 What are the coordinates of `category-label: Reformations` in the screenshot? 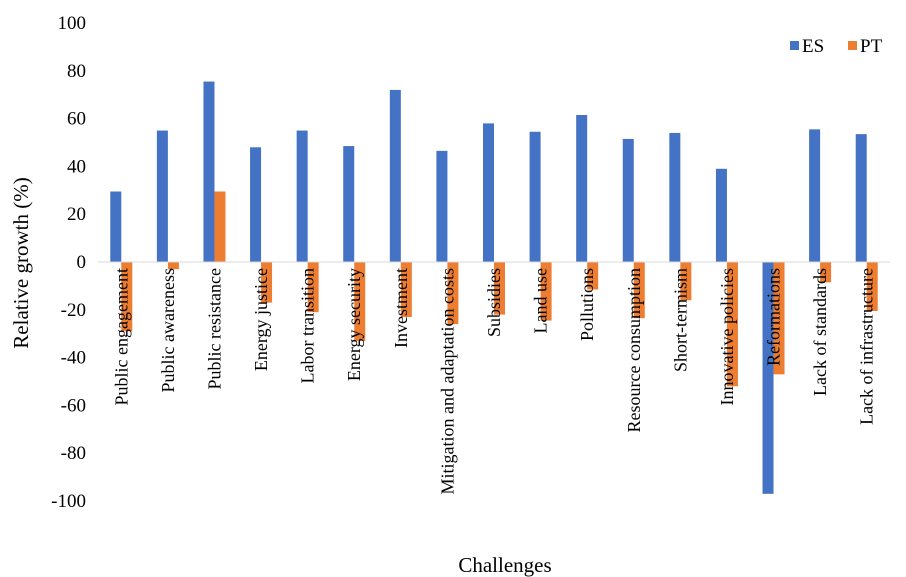 It's located at (774, 317).